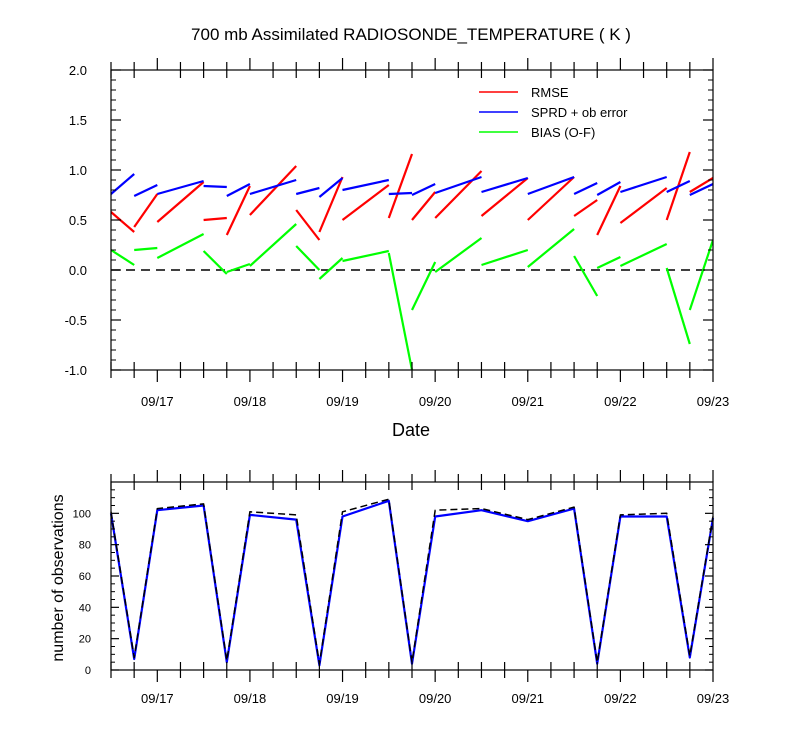 Image resolution: width=800 pixels, height=750 pixels. What do you see at coordinates (78, 220) in the screenshot?
I see `y-tick-label: 0.5` at bounding box center [78, 220].